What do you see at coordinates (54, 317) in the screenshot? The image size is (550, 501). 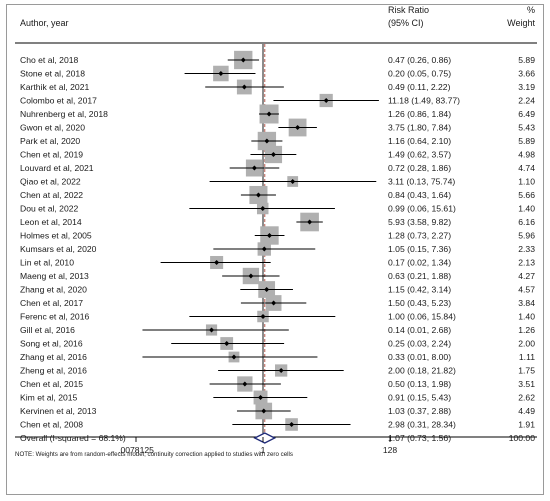 I see `study-label: Ferenc et al, 2016` at bounding box center [54, 317].